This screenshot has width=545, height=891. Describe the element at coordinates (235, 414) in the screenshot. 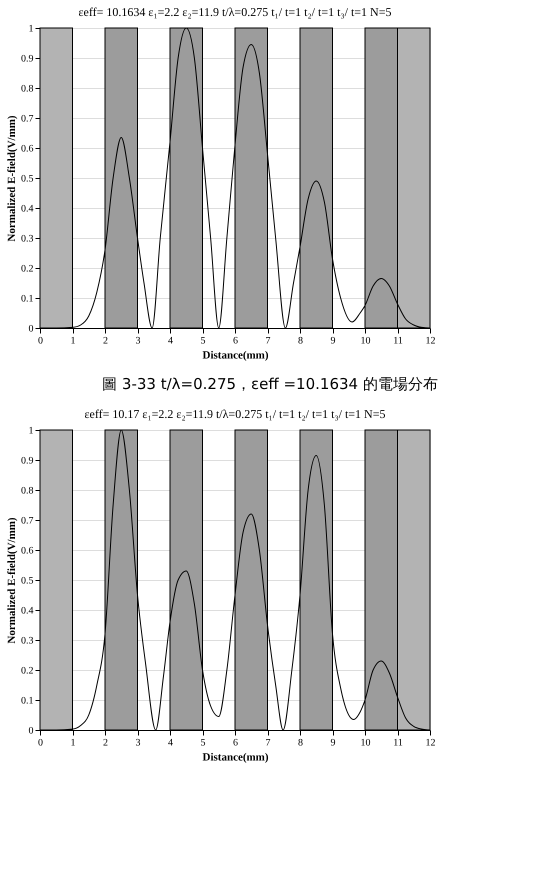

I see `chart-title: εeff= 10.17 ε₁=2.2 ε₂=11.9 t/λ=0.275 t₁/ t=1 t₂/ t=1 t₃/ t=1 N=5` at that location.